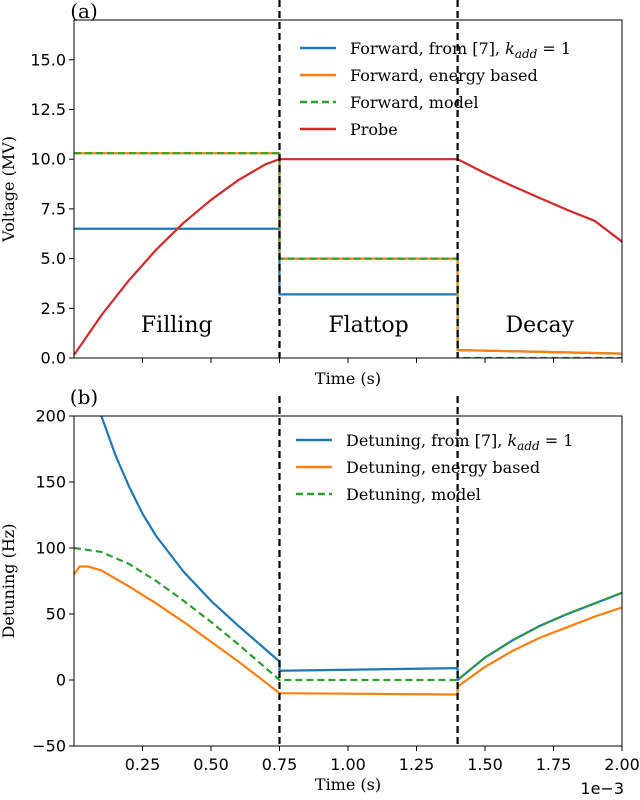  What do you see at coordinates (459, 442) in the screenshot?
I see `legend-entry-0: Detuning, from [7], kadd = 1` at bounding box center [459, 442].